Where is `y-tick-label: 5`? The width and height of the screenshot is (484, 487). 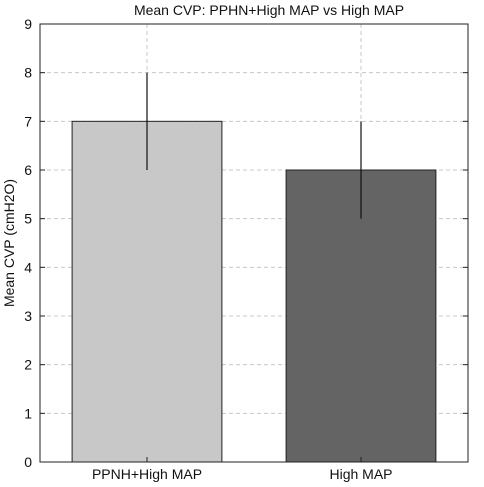 y-tick-label: 5 is located at coordinates (28, 219).